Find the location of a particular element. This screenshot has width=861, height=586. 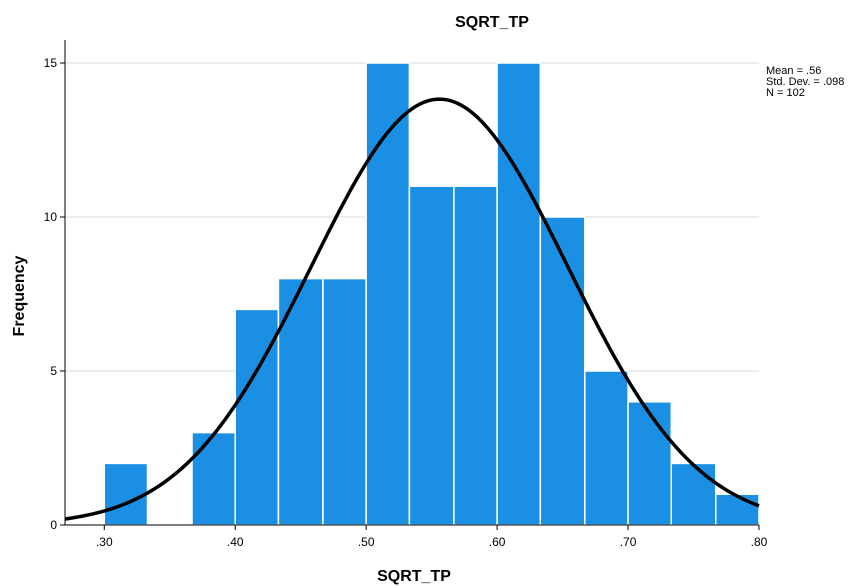

x-tick-label-5: .80 is located at coordinates (759, 542).